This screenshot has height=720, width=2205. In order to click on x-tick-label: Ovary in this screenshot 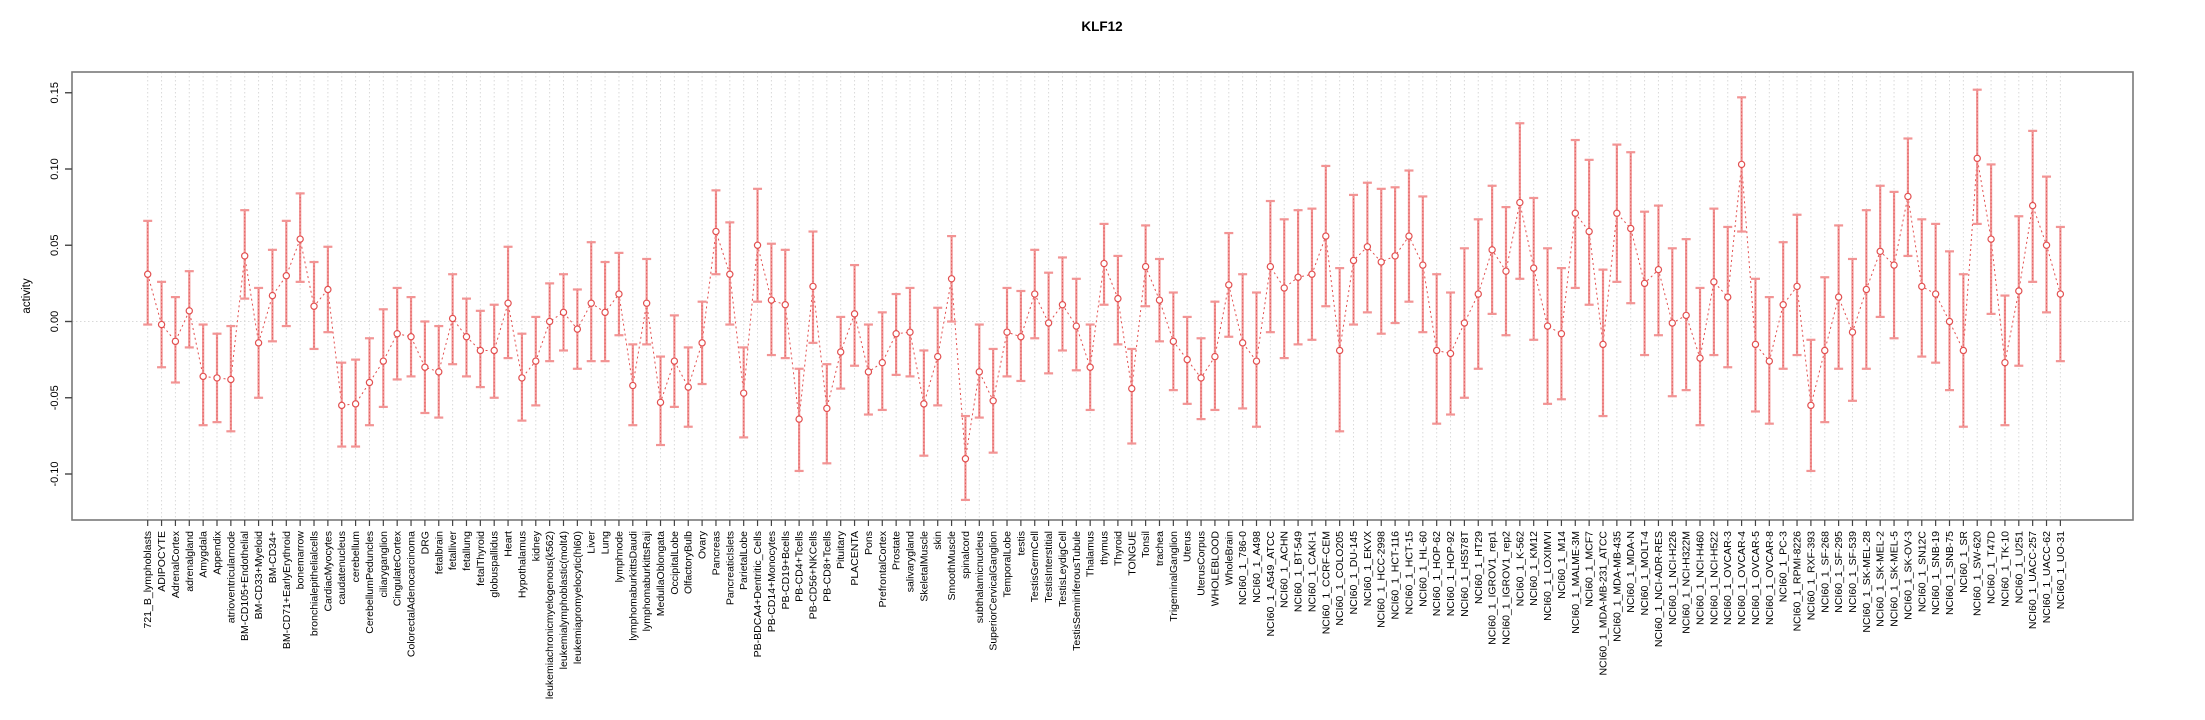, I will do `click(703, 544)`.